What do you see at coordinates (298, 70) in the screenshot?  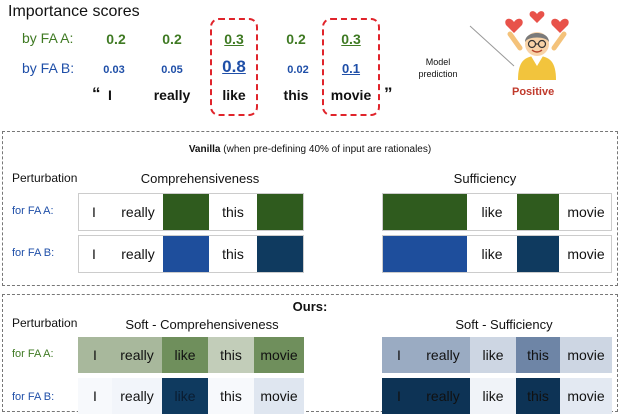 I see `score-b-this: 0.02` at bounding box center [298, 70].